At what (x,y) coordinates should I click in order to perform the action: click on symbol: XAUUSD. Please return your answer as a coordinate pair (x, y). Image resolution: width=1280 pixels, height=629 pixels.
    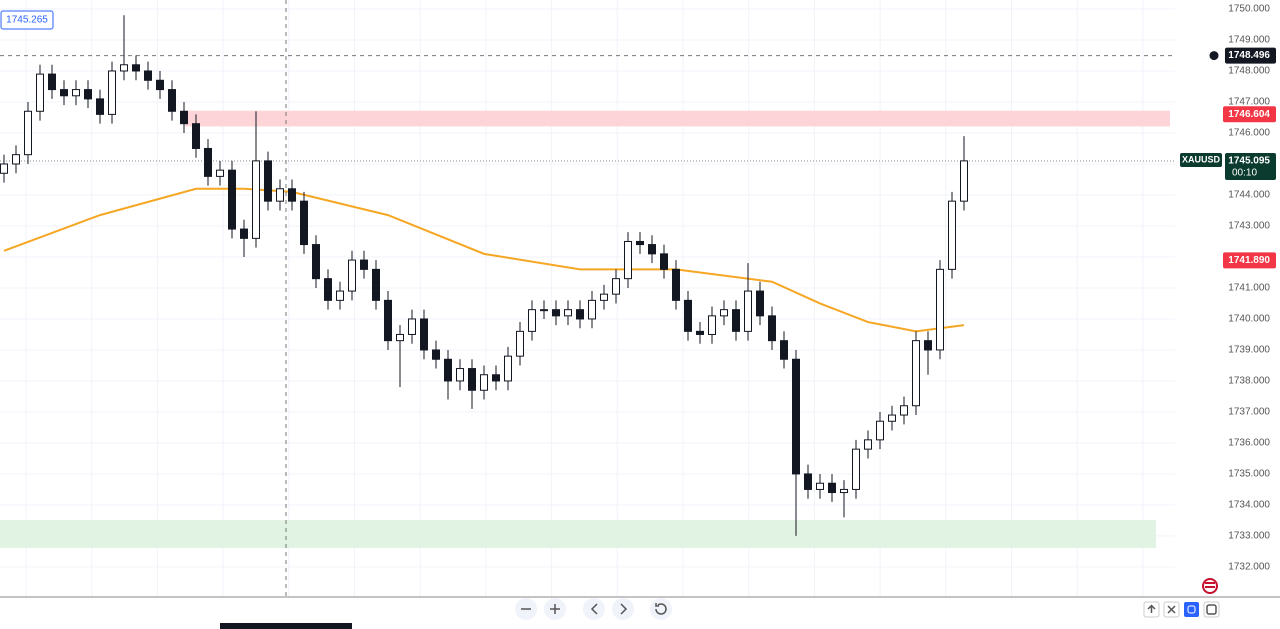
    Looking at the image, I should click on (1201, 159).